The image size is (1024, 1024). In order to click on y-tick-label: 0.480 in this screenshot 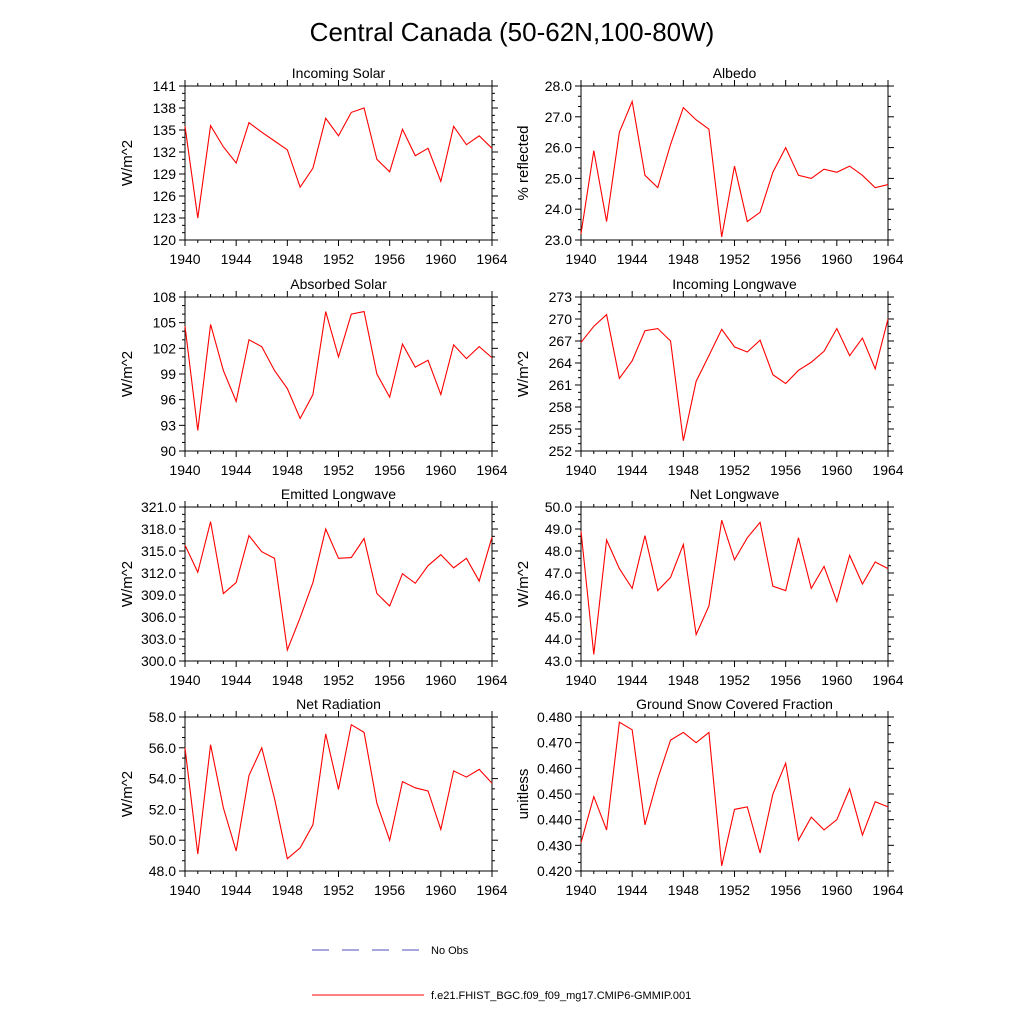, I will do `click(554, 717)`.